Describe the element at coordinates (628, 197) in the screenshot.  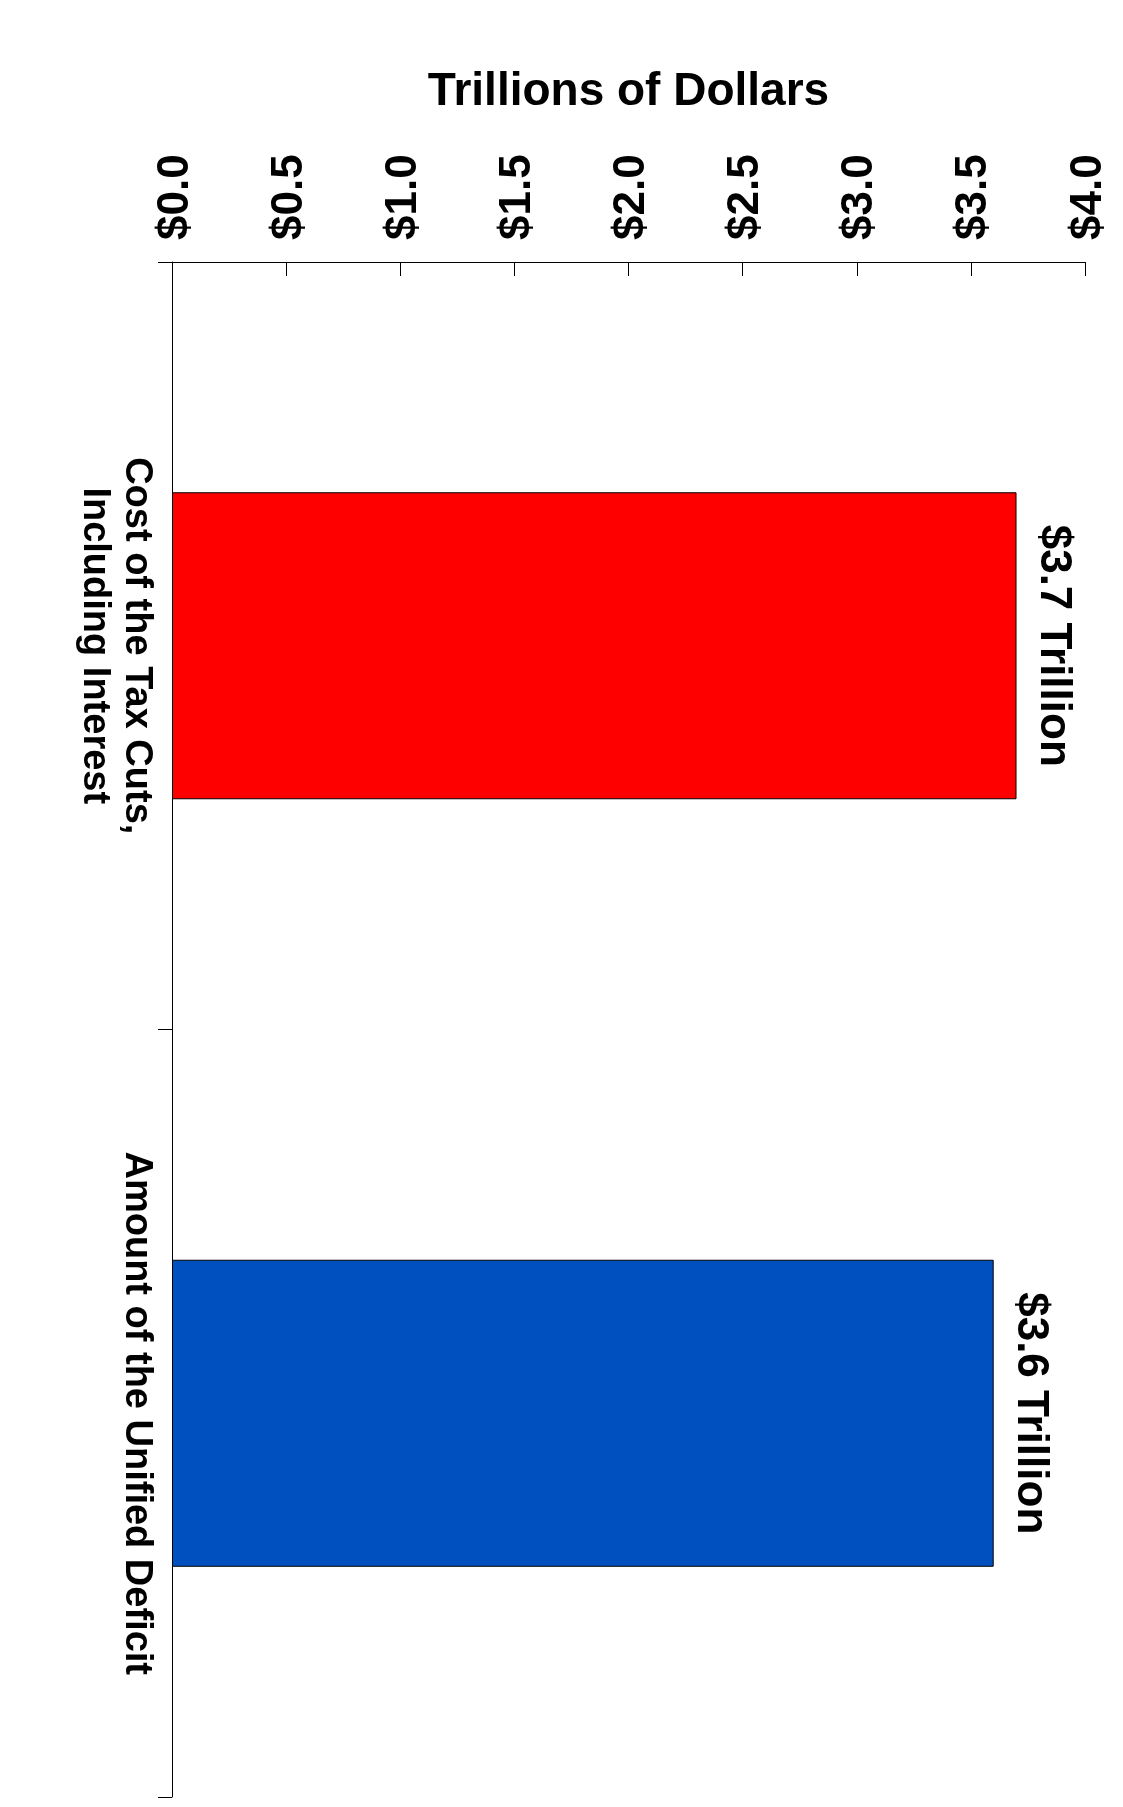
I see `x-tick-label: $2.0` at that location.